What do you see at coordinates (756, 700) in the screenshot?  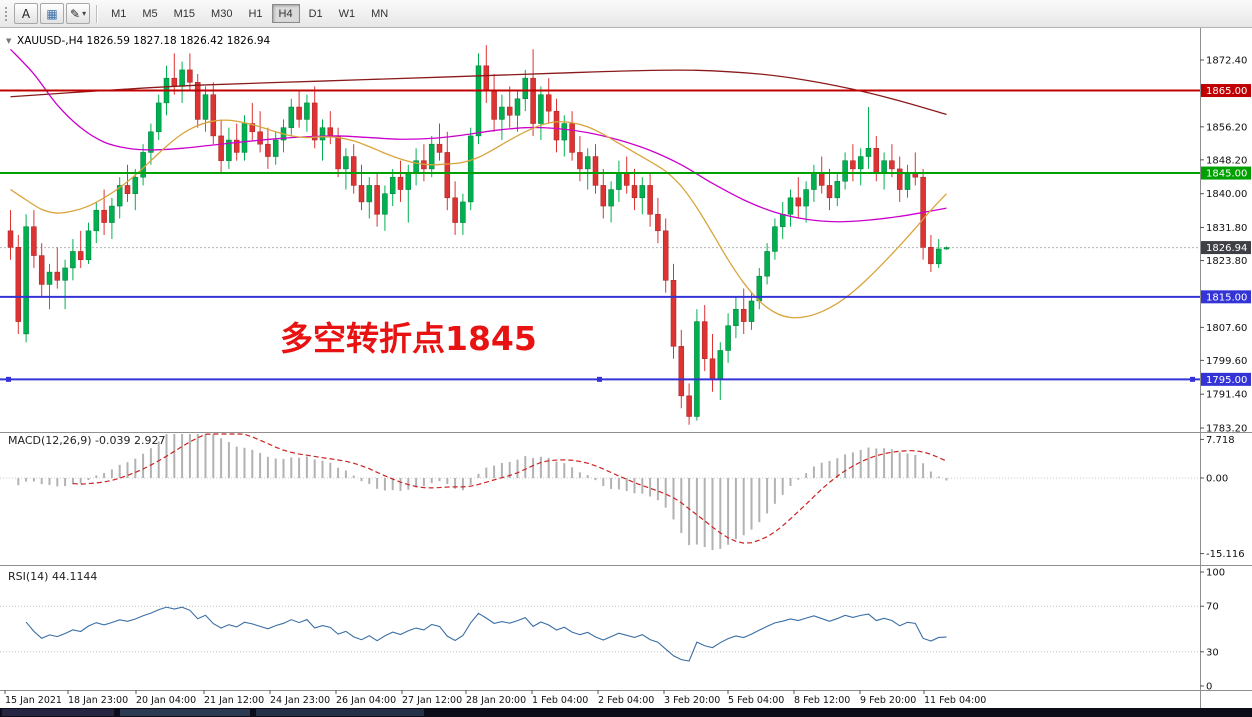 I see `time-label: 5 Feb 04:00` at bounding box center [756, 700].